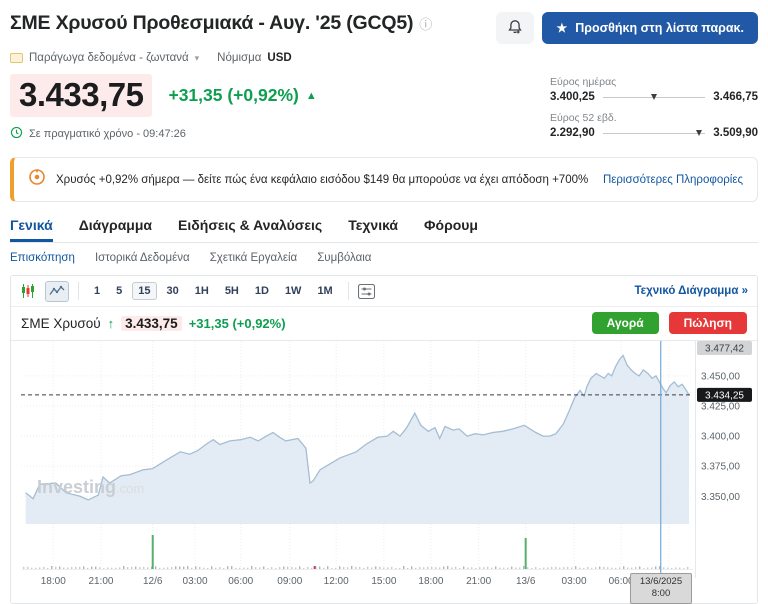  I want to click on week52-range-low: 2.292,90, so click(572, 133).